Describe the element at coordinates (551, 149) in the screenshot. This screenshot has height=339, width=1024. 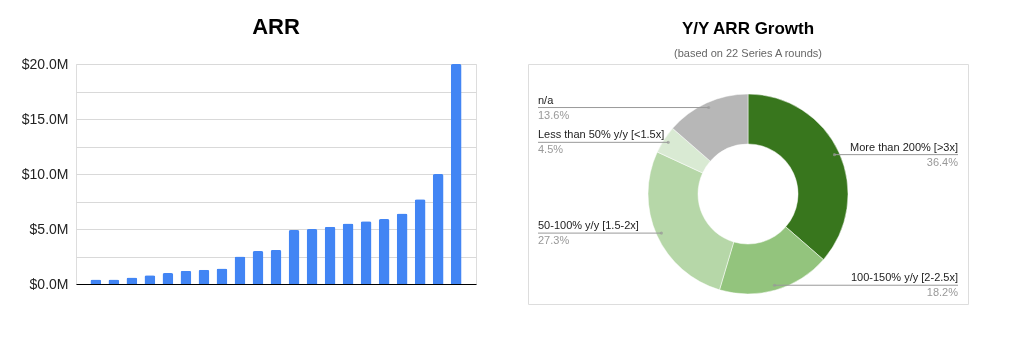
I see `data-label: 4.5%` at that location.